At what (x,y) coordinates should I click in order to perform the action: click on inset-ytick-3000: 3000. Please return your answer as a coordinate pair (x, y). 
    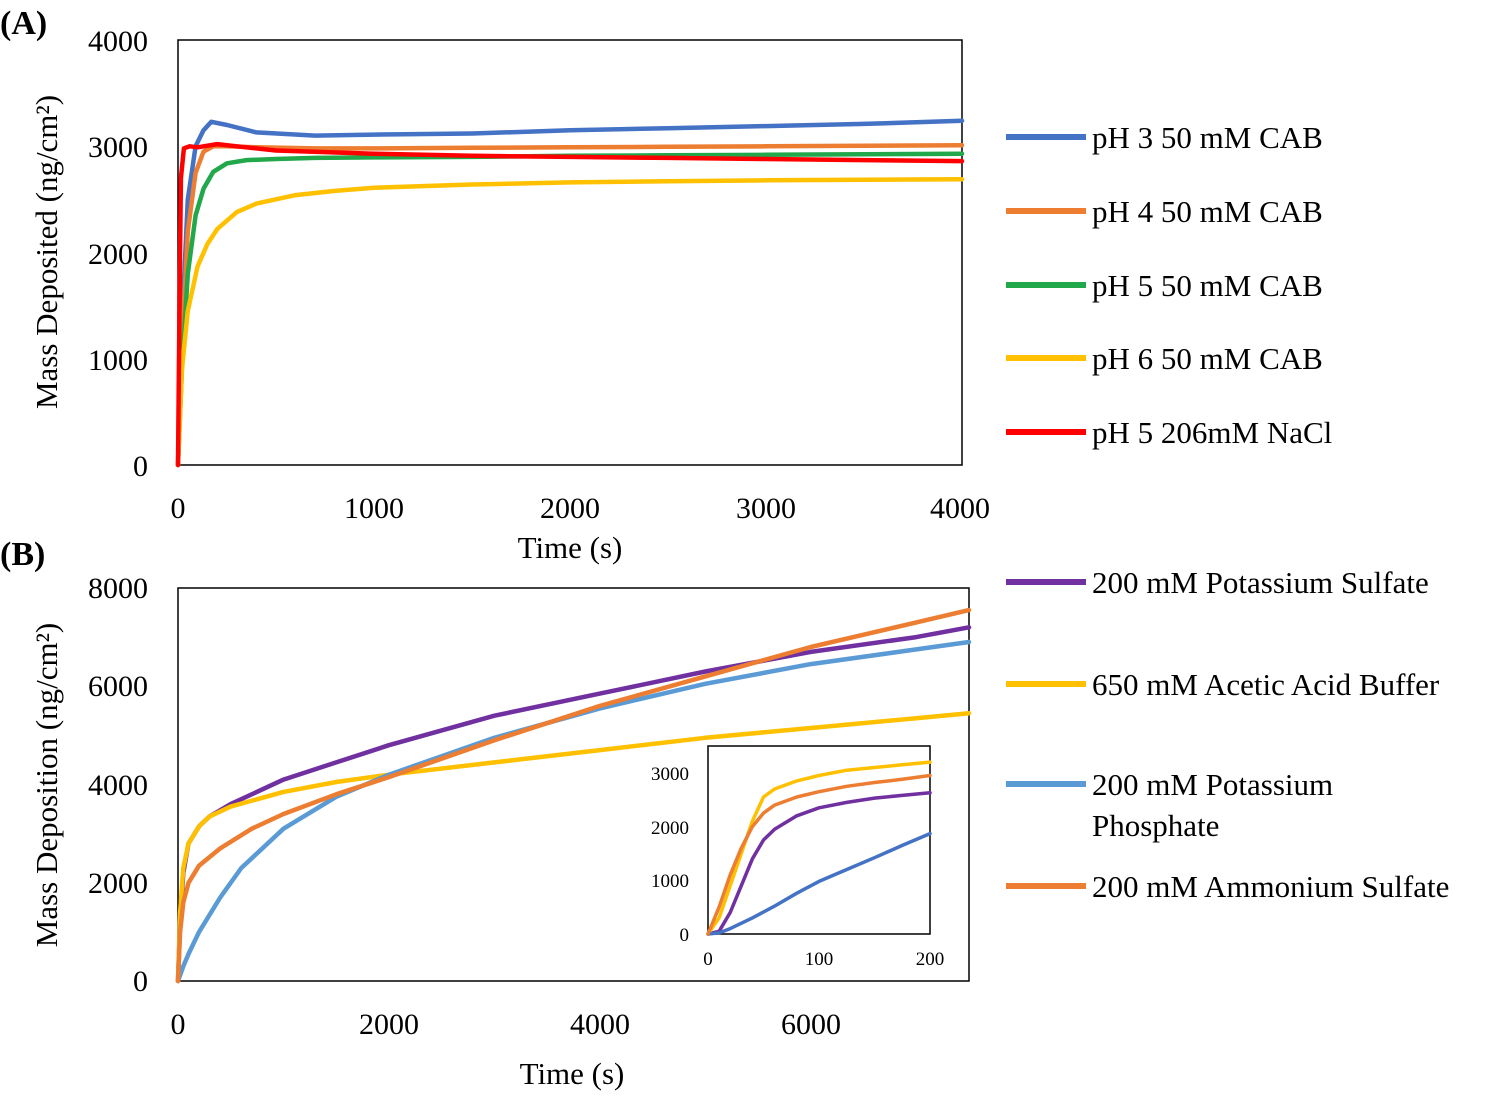
    Looking at the image, I should click on (670, 774).